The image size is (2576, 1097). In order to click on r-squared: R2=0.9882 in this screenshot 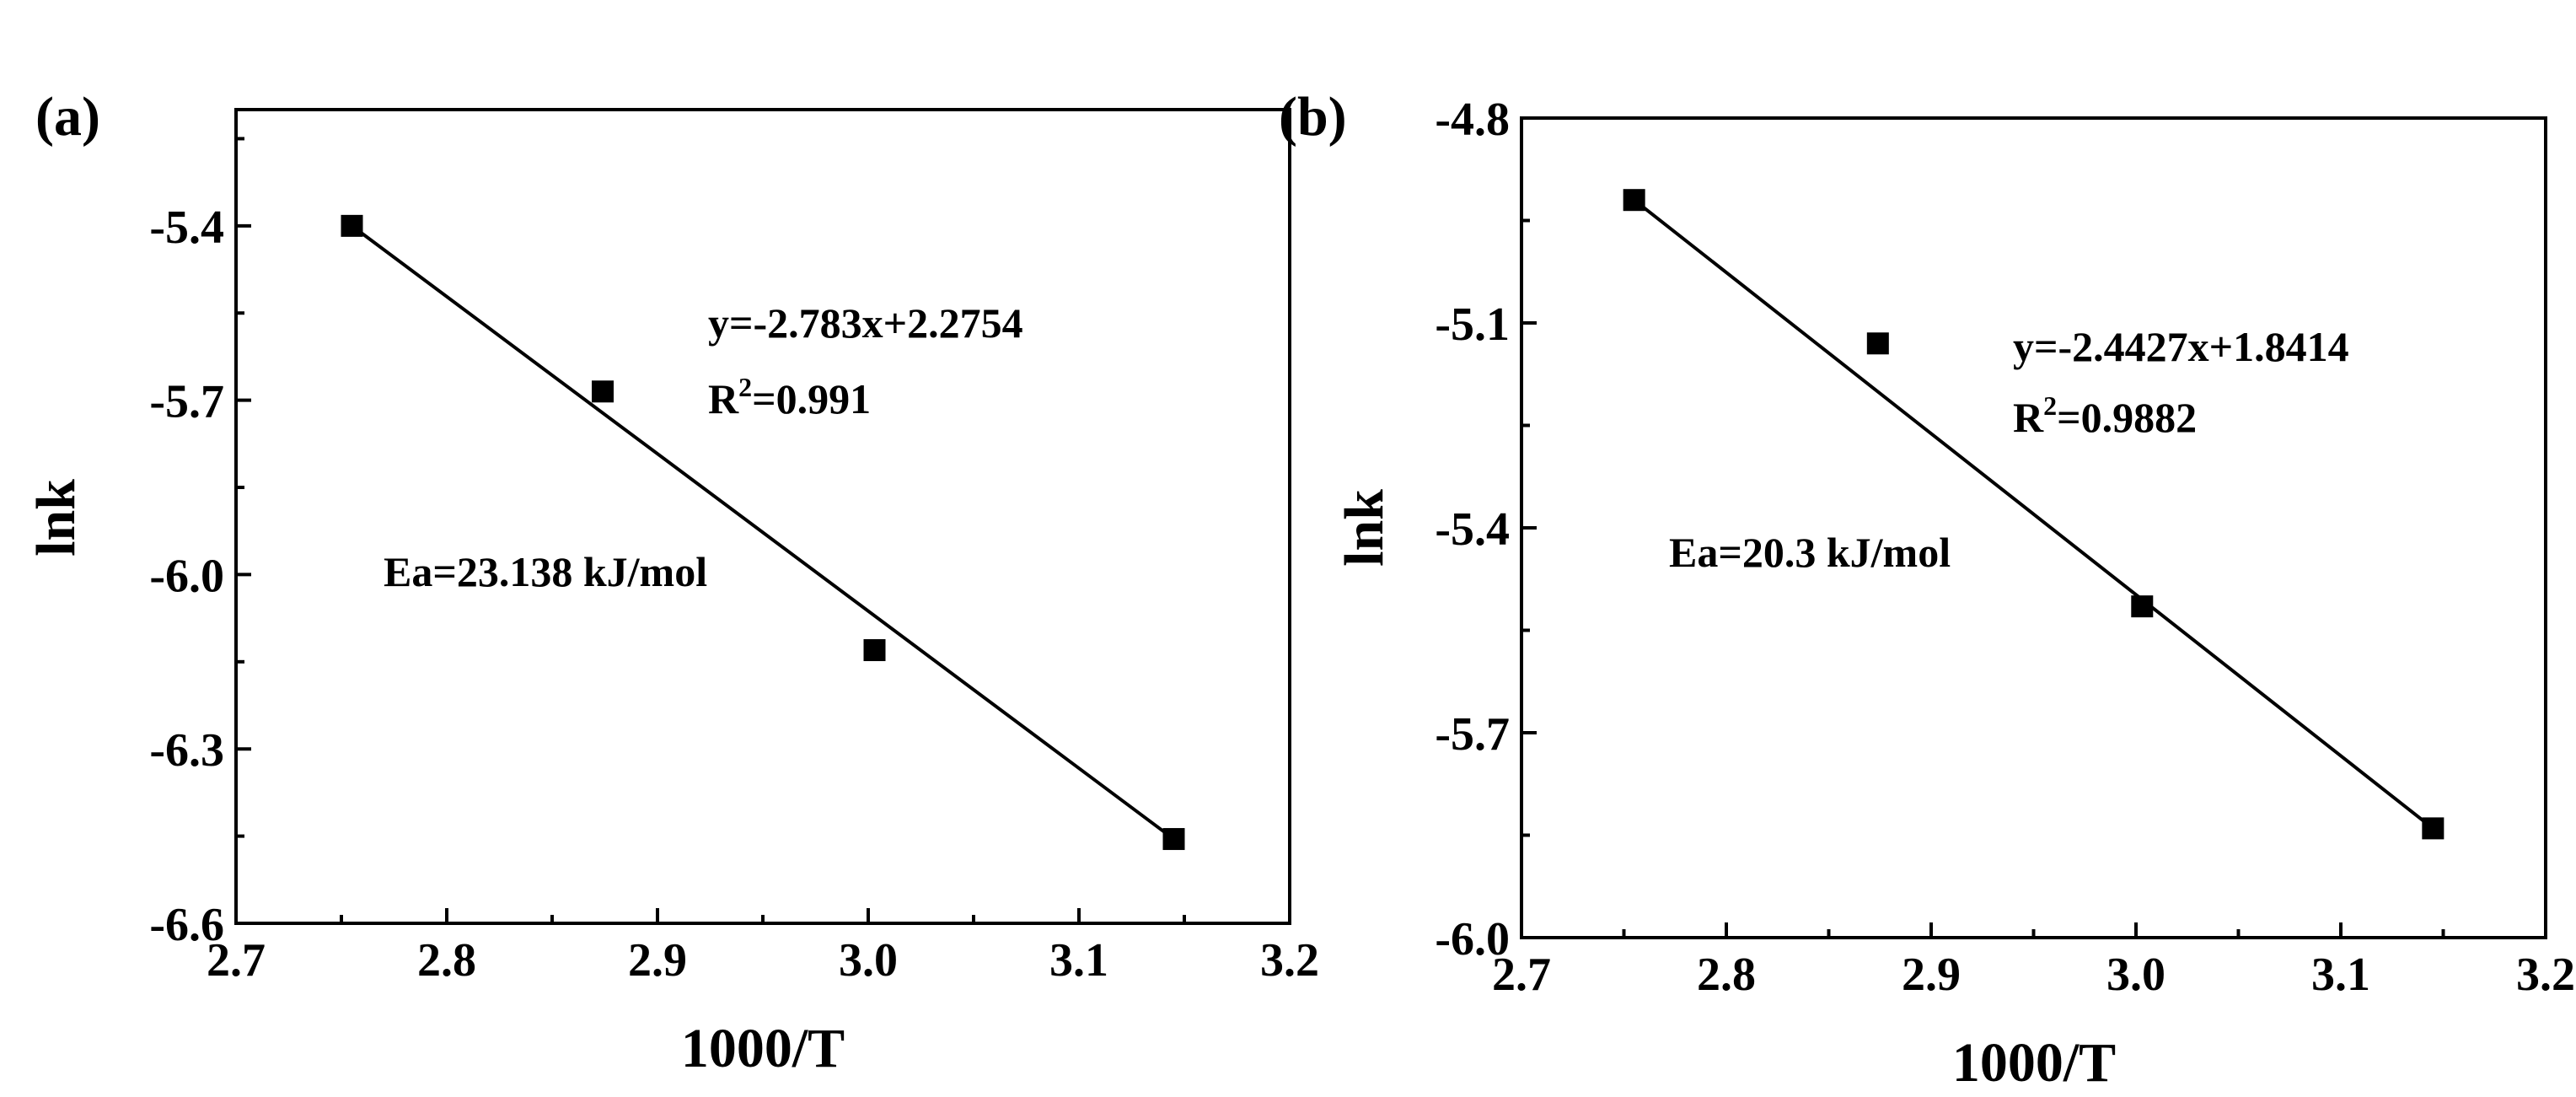, I will do `click(2105, 415)`.